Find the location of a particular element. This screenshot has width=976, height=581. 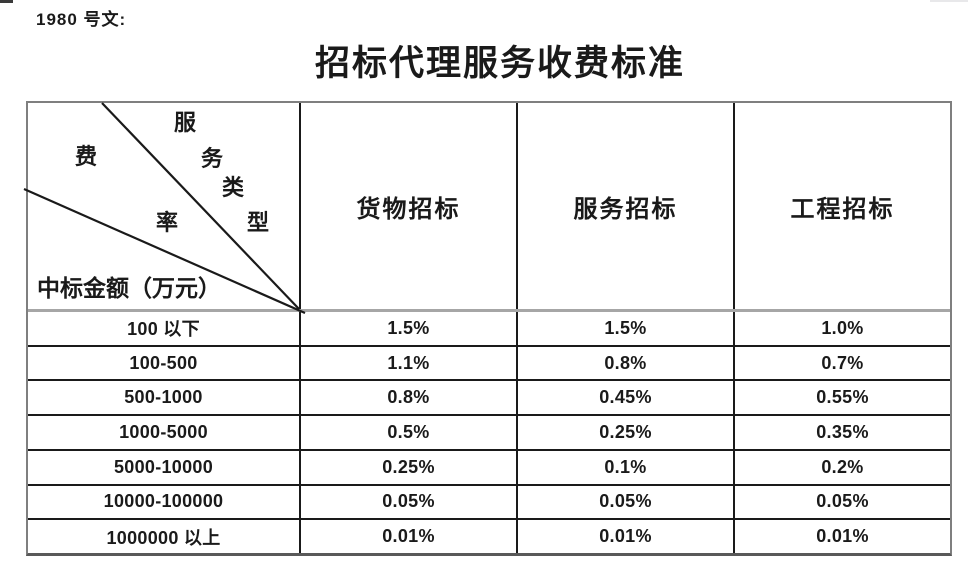

rate-cell: 1.0% is located at coordinates (841, 328).